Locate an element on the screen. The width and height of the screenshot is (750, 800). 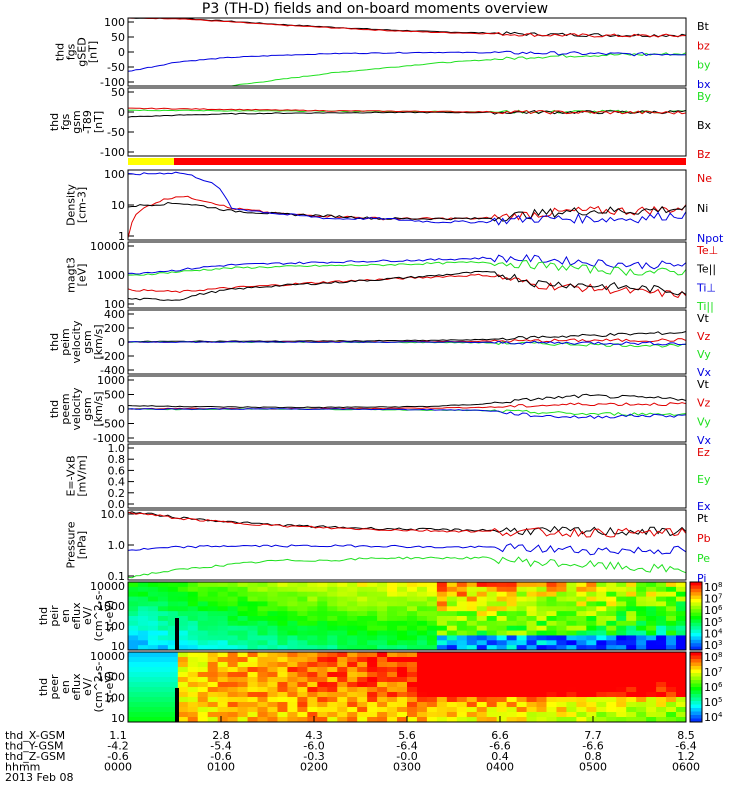
xaxis-value: 0000 is located at coordinates (118, 767).